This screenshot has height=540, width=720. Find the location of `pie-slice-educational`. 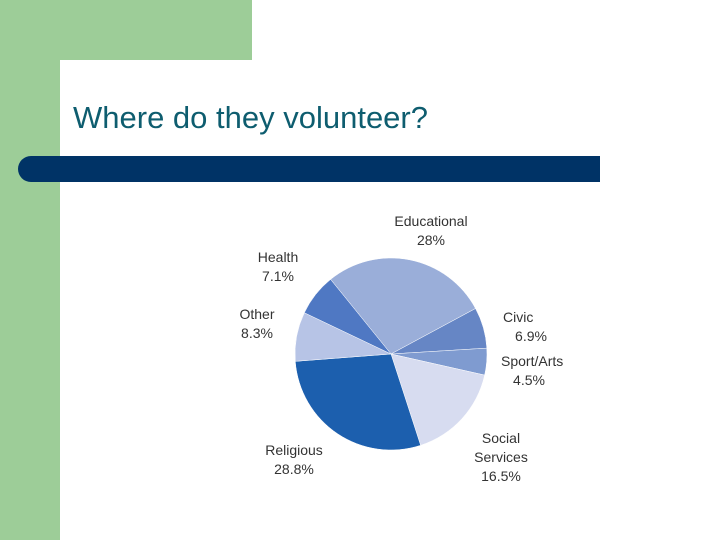

pie-slice-educational is located at coordinates (403, 306).